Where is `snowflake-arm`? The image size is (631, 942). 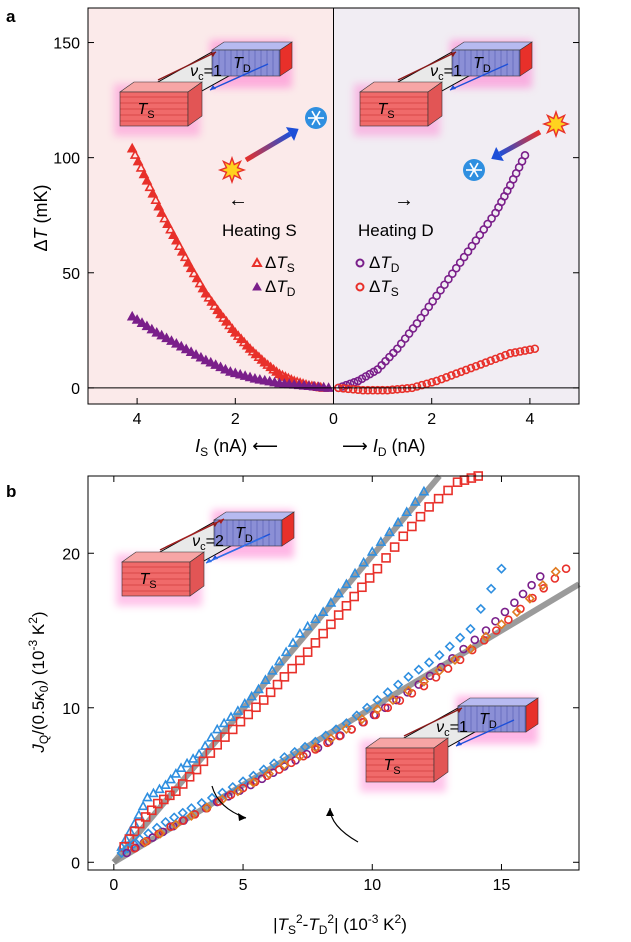 snowflake-arm is located at coordinates (316, 118).